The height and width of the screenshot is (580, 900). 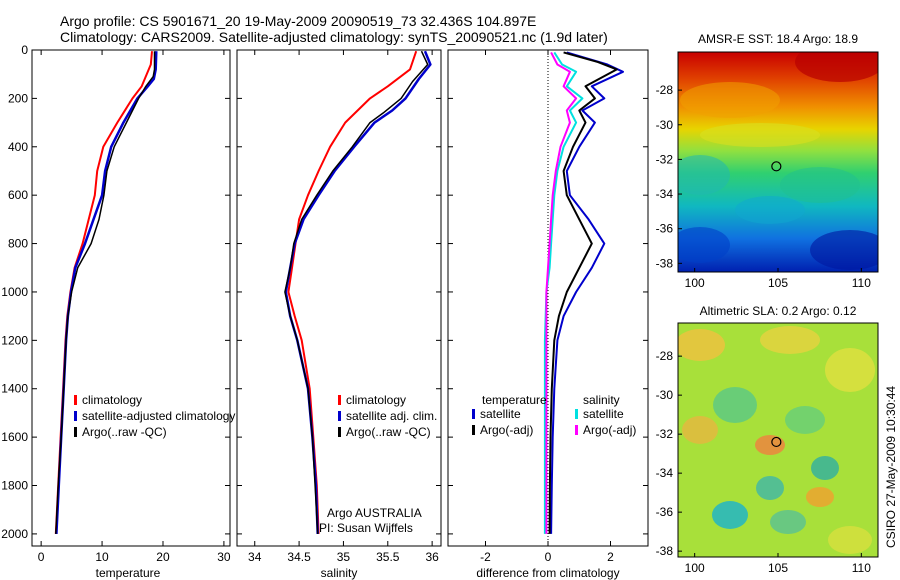 I want to click on argo-australia-note: Argo AUSTRALIA, so click(x=374, y=513).